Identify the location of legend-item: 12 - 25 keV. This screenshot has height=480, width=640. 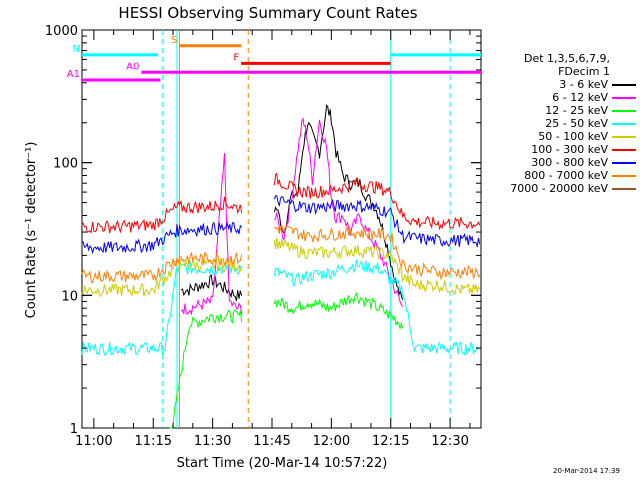
(559, 110).